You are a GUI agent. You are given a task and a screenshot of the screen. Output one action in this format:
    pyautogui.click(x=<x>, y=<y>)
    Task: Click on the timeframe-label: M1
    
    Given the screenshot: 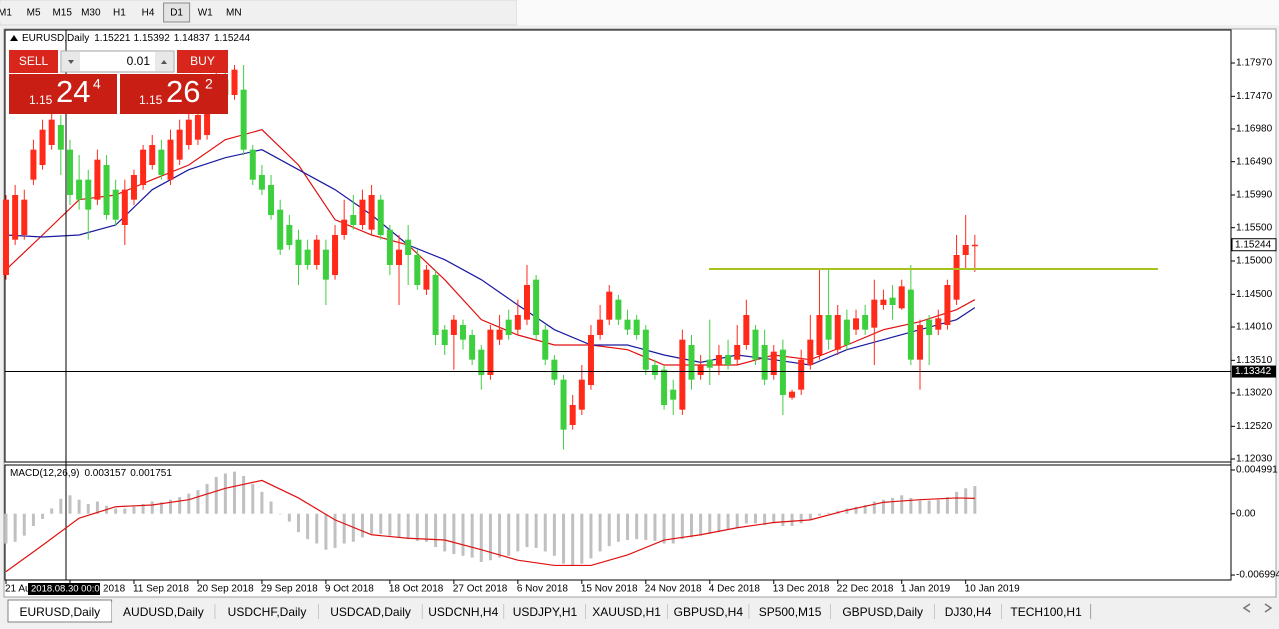 What is the action you would take?
    pyautogui.click(x=6, y=13)
    